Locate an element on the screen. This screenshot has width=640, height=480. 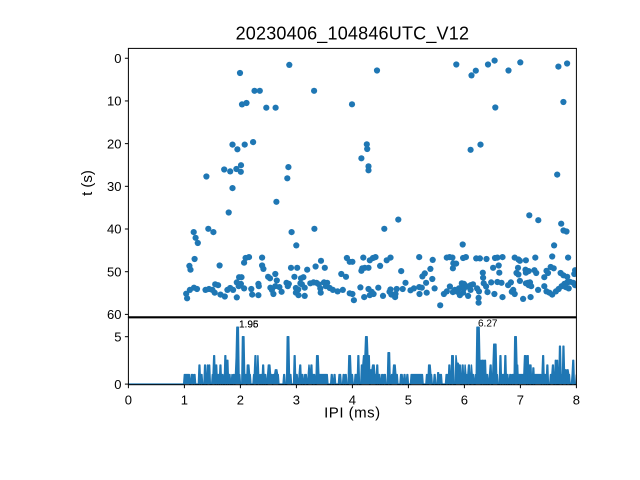
svg-text: IPI (ms) is located at coordinates (352, 413).